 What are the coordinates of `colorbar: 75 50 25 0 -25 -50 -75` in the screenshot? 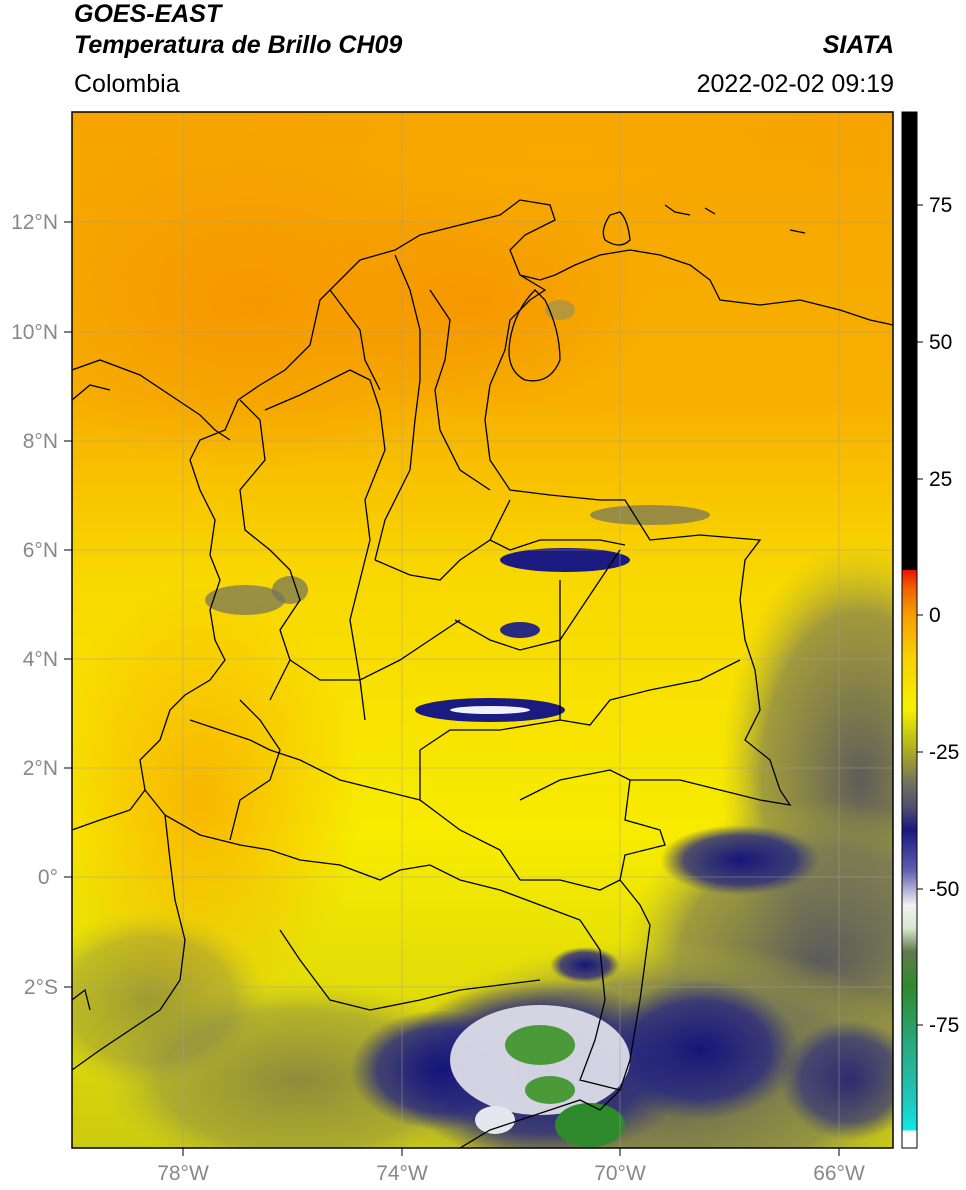 It's located at (930, 630).